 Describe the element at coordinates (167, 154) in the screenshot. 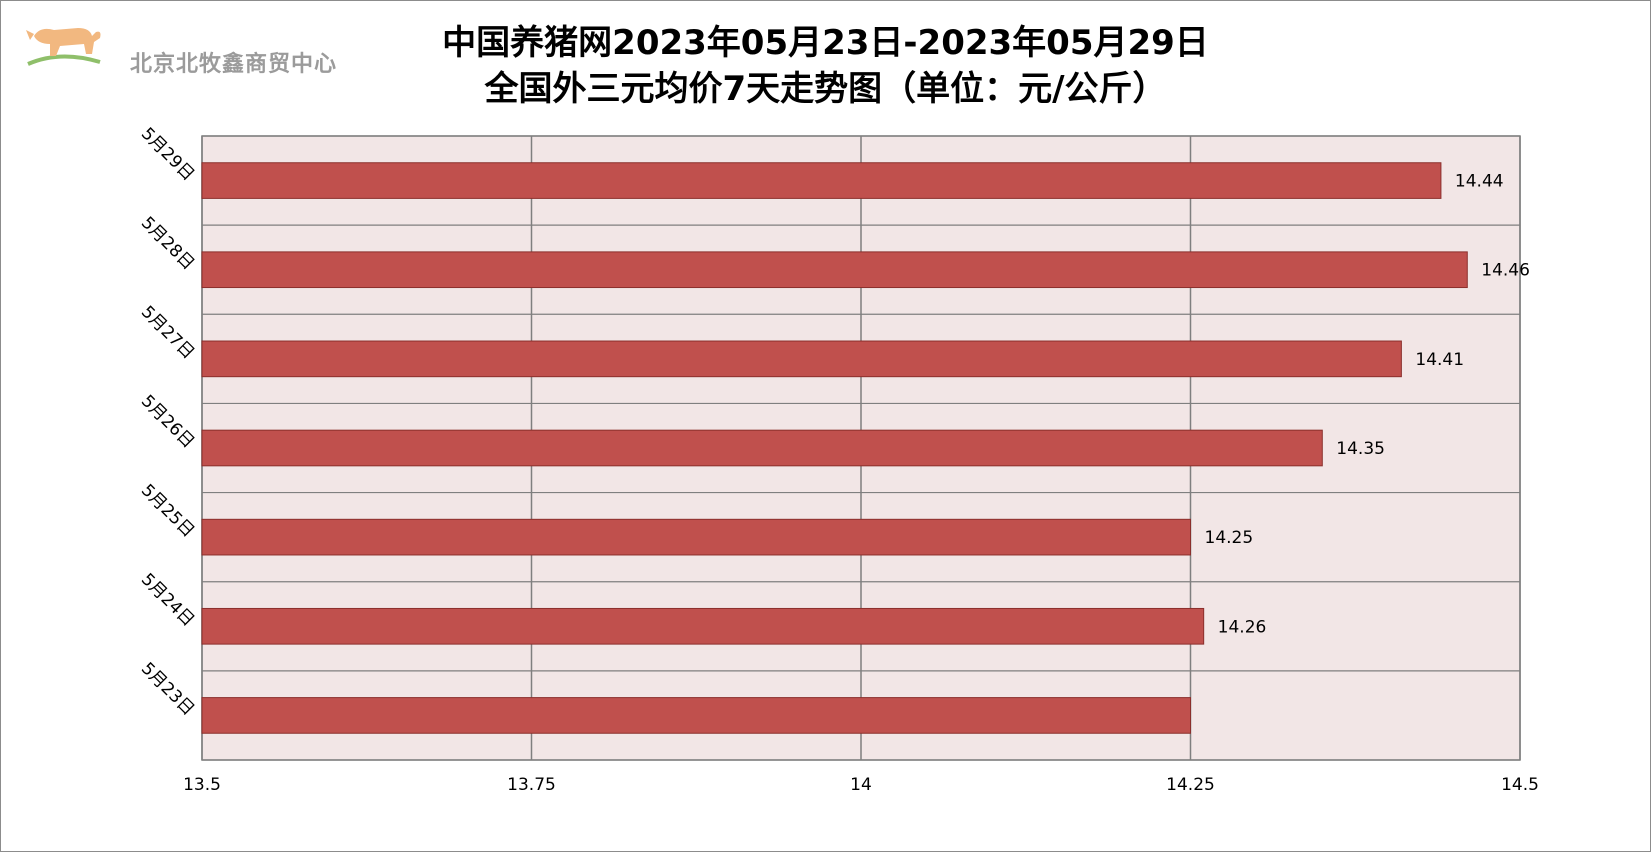

I see `y-tick-label: 5月29日` at that location.